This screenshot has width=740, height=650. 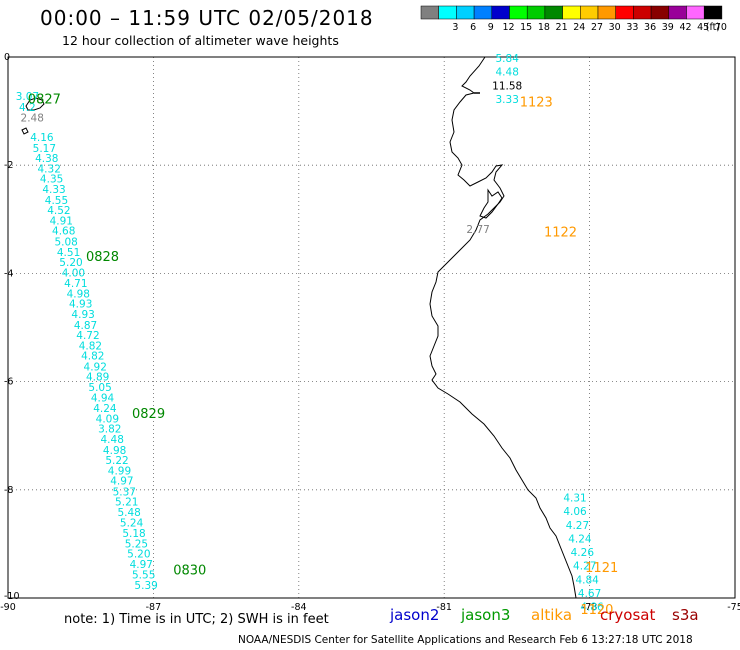 I want to click on wave-height-value: 5.39, so click(x=145, y=586).